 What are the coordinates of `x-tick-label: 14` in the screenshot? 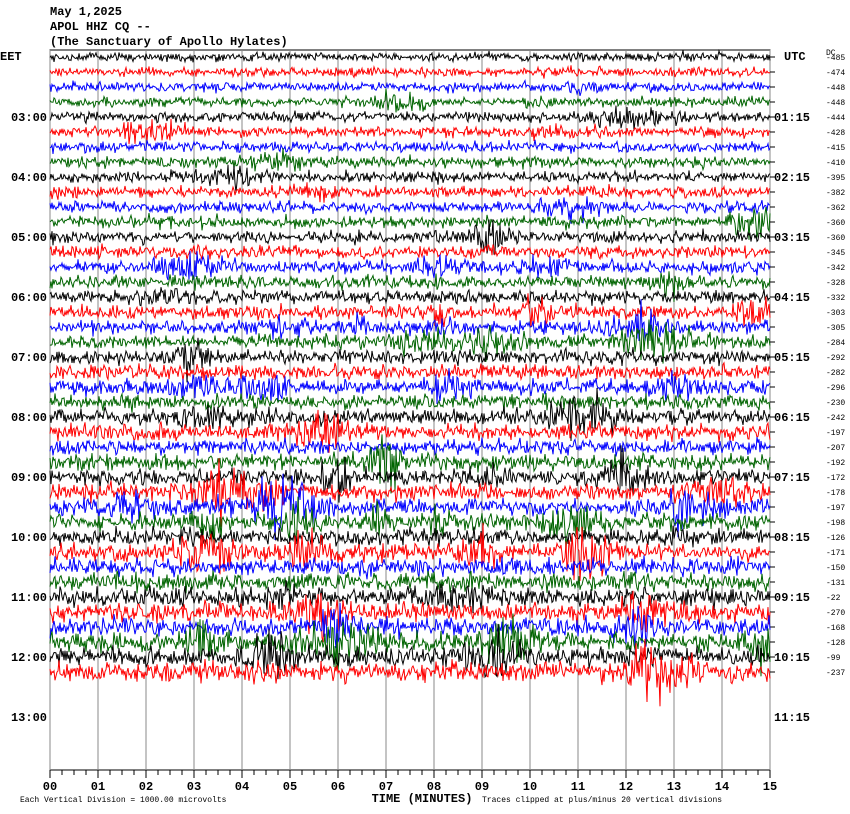 It's located at (722, 787).